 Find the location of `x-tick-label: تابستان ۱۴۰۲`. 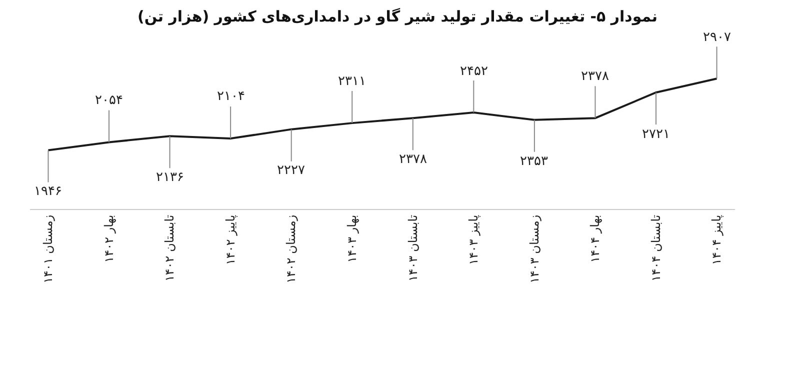

x-tick-label: تابستان ۱۴۰۲ is located at coordinates (169, 248).